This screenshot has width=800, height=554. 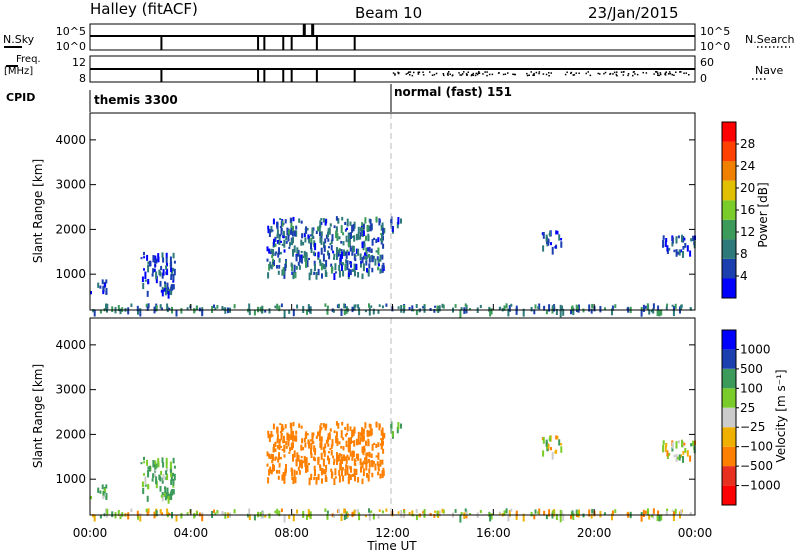 What do you see at coordinates (747, 232) in the screenshot?
I see `colorbar-tick-label: 12` at bounding box center [747, 232].